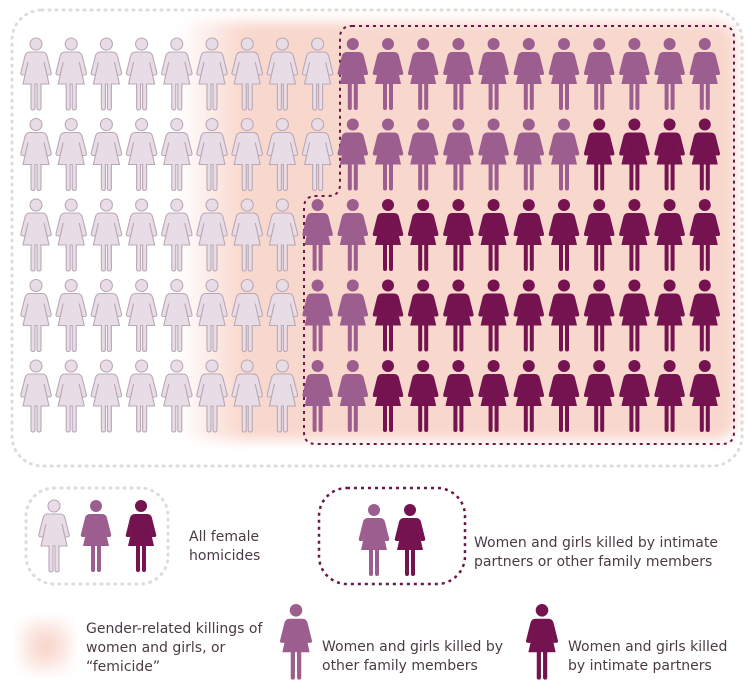 Image resolution: width=747 pixels, height=700 pixels. Describe the element at coordinates (106, 74) in the screenshot. I see `icon-other-r1-c3` at that location.